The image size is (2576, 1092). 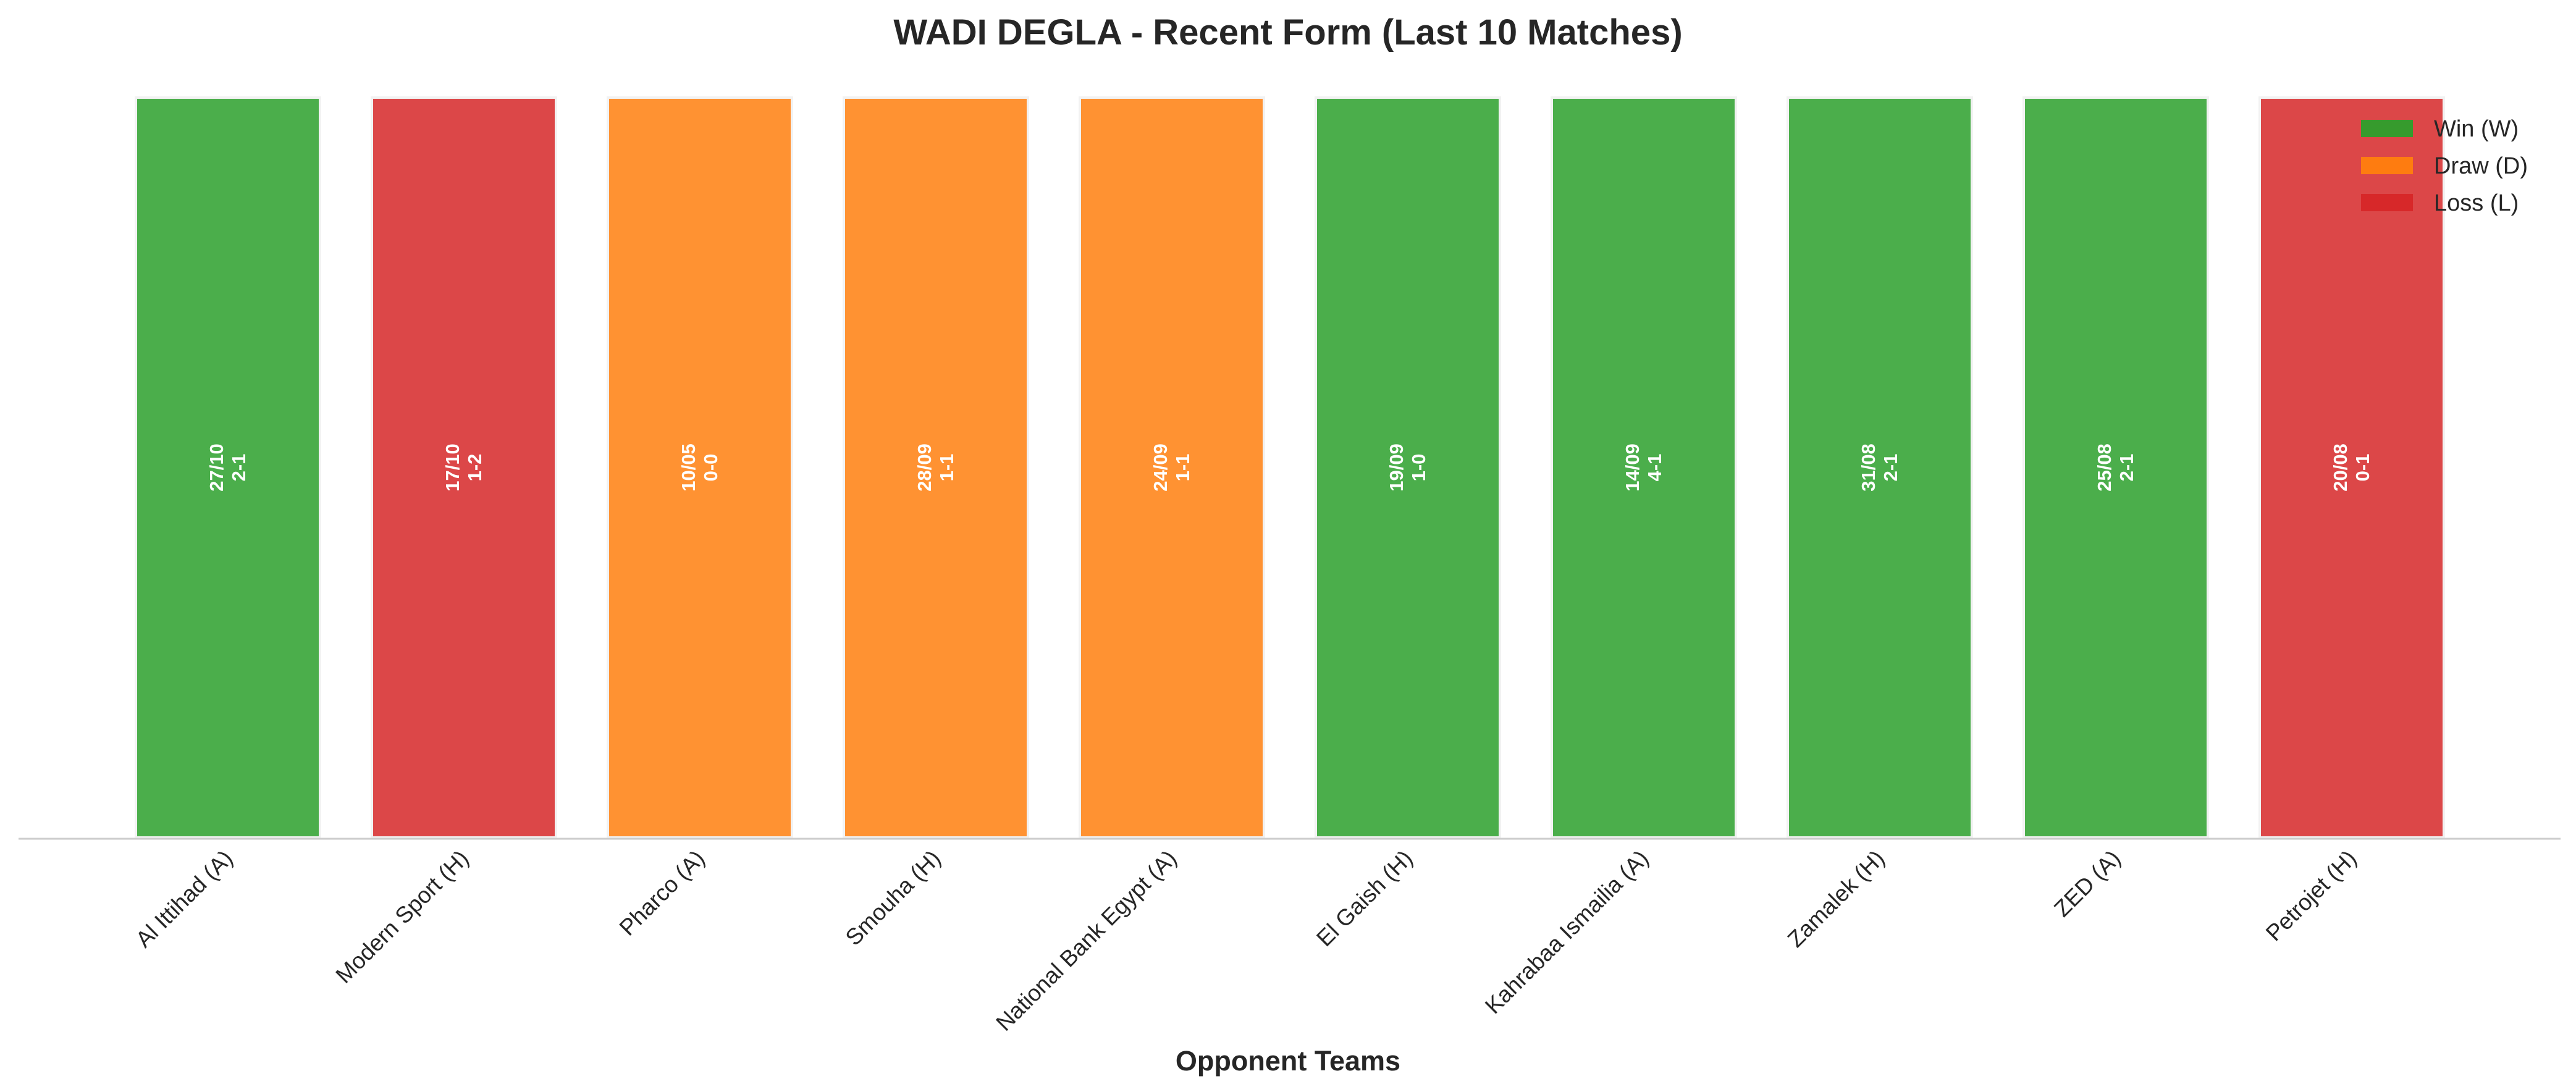 What do you see at coordinates (2311, 896) in the screenshot?
I see `x-tick-label: Petrojet (H)` at bounding box center [2311, 896].